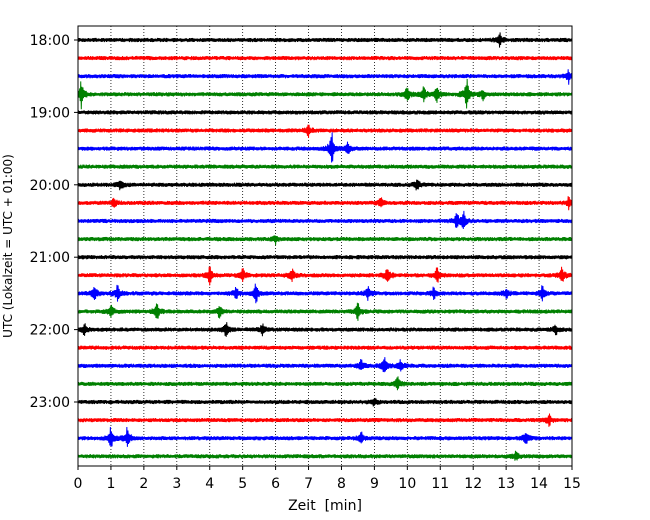 This screenshot has width=650, height=520. I want to click on x-tick-label: 4, so click(209, 484).